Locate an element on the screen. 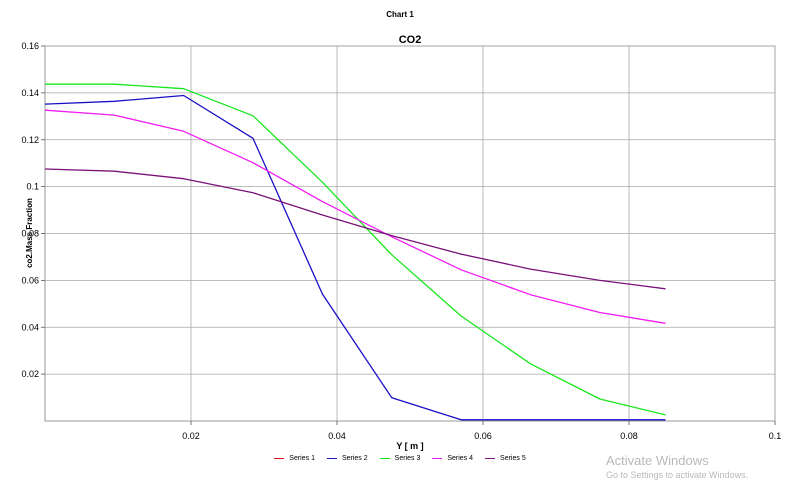 The image size is (800, 481). legend-label: Series 4 is located at coordinates (460, 458).